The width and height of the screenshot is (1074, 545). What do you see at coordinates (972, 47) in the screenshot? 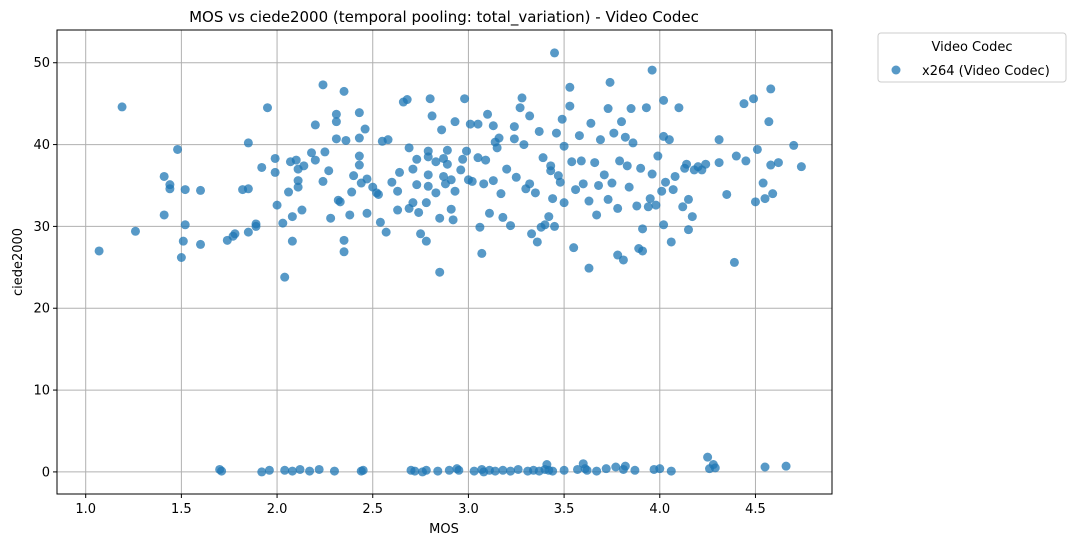
I see `legend-title: Video Codec` at bounding box center [972, 47].